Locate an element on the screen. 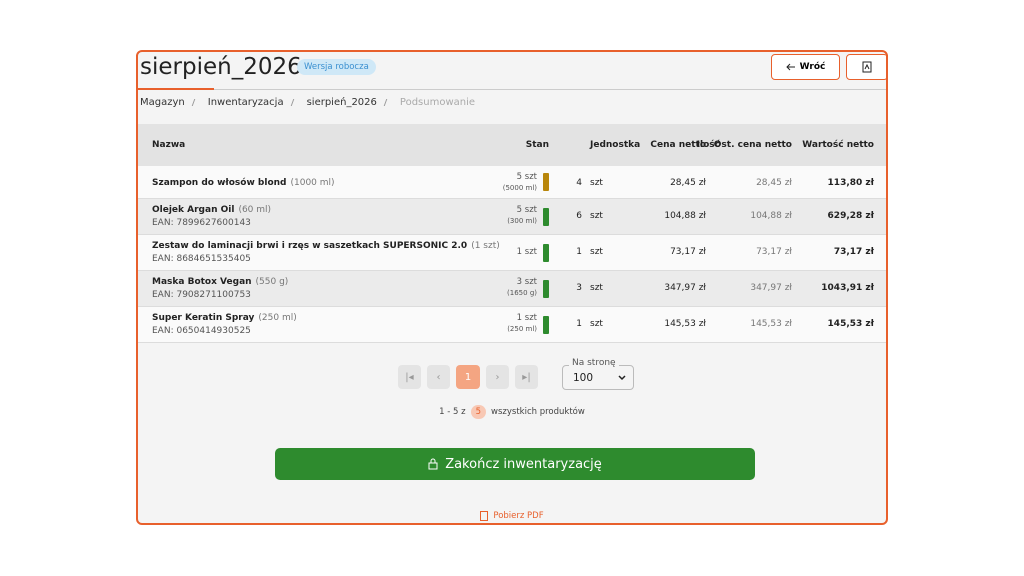 The image size is (1024, 576). size: (1000 ml) is located at coordinates (312, 183).